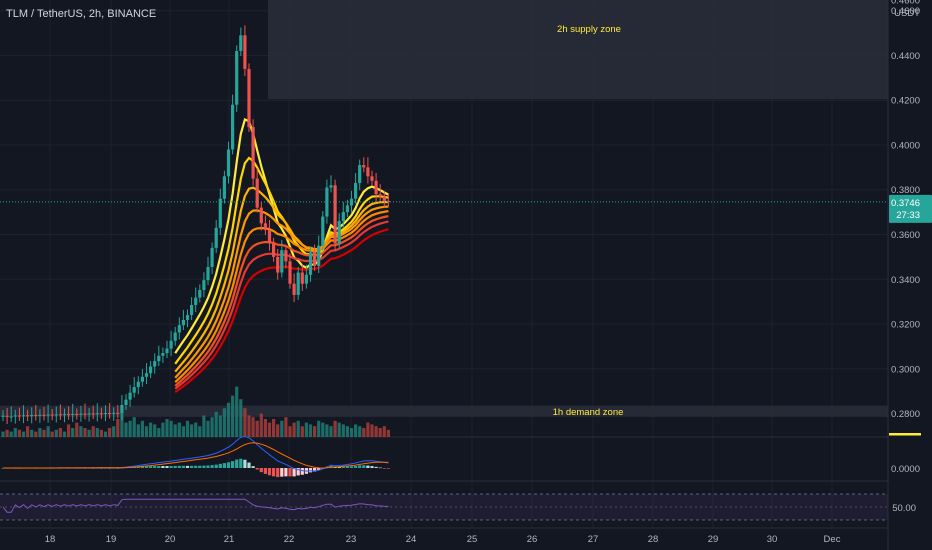  What do you see at coordinates (653, 539) in the screenshot?
I see `time-tick-label: 28` at bounding box center [653, 539].